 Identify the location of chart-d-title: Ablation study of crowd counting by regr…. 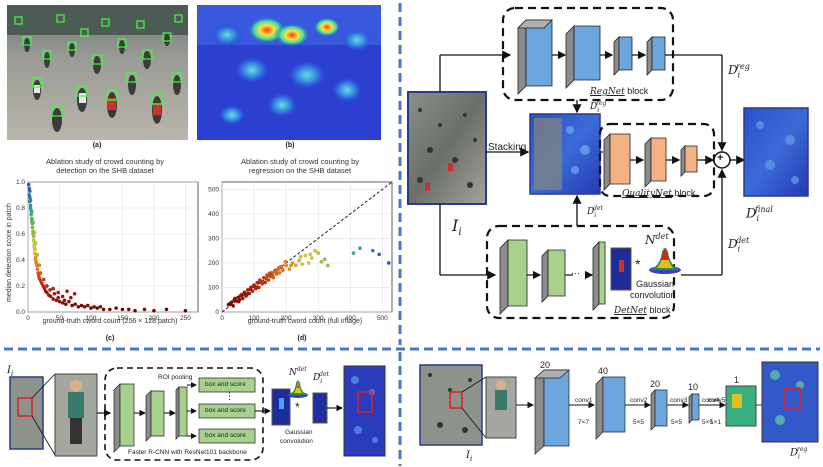
(300, 166).